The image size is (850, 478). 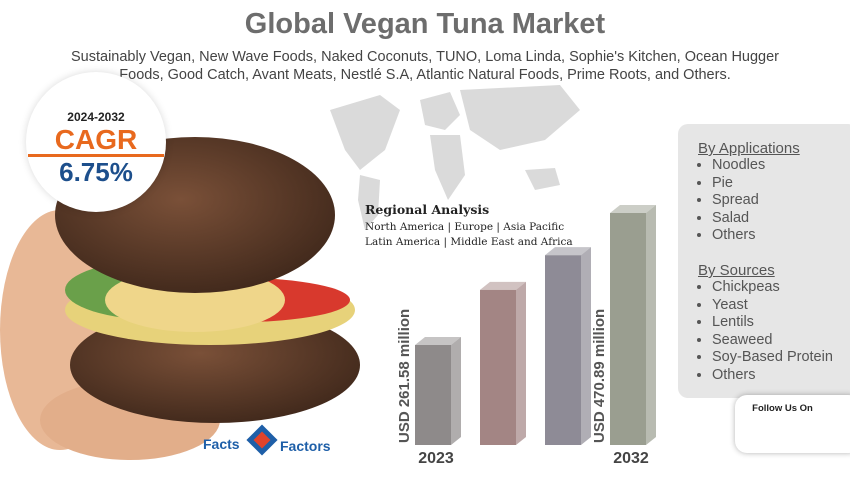 I want to click on follow-title: Follow Us On, so click(x=782, y=408).